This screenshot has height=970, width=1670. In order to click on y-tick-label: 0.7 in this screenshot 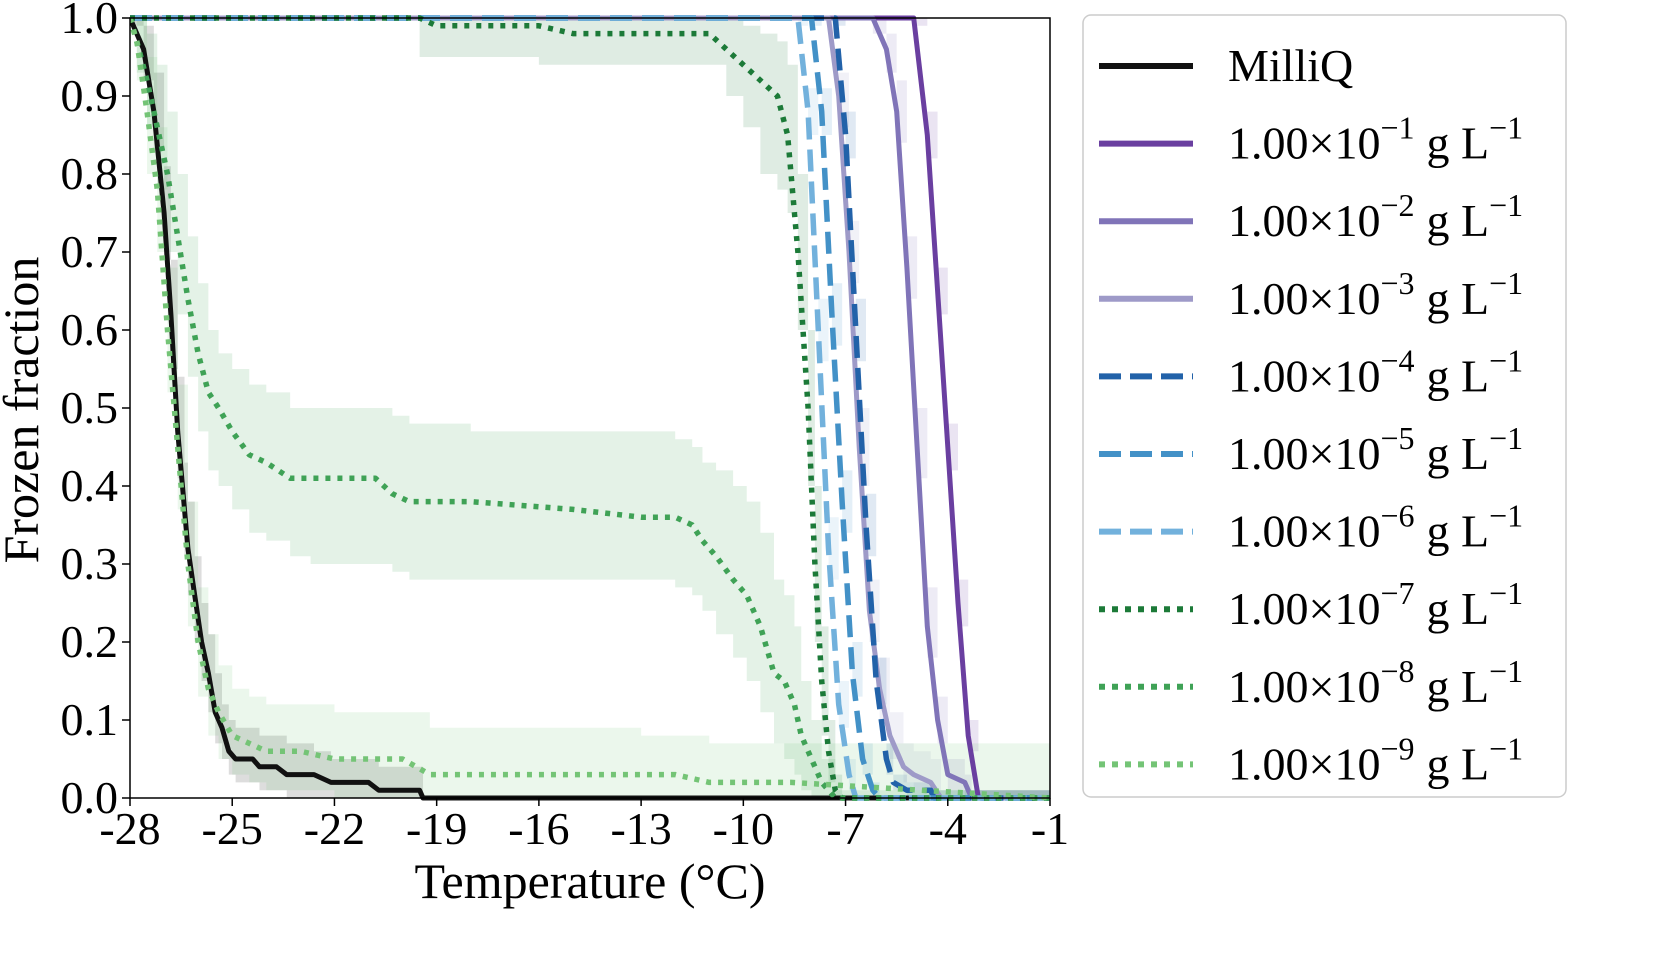, I will do `click(90, 251)`.